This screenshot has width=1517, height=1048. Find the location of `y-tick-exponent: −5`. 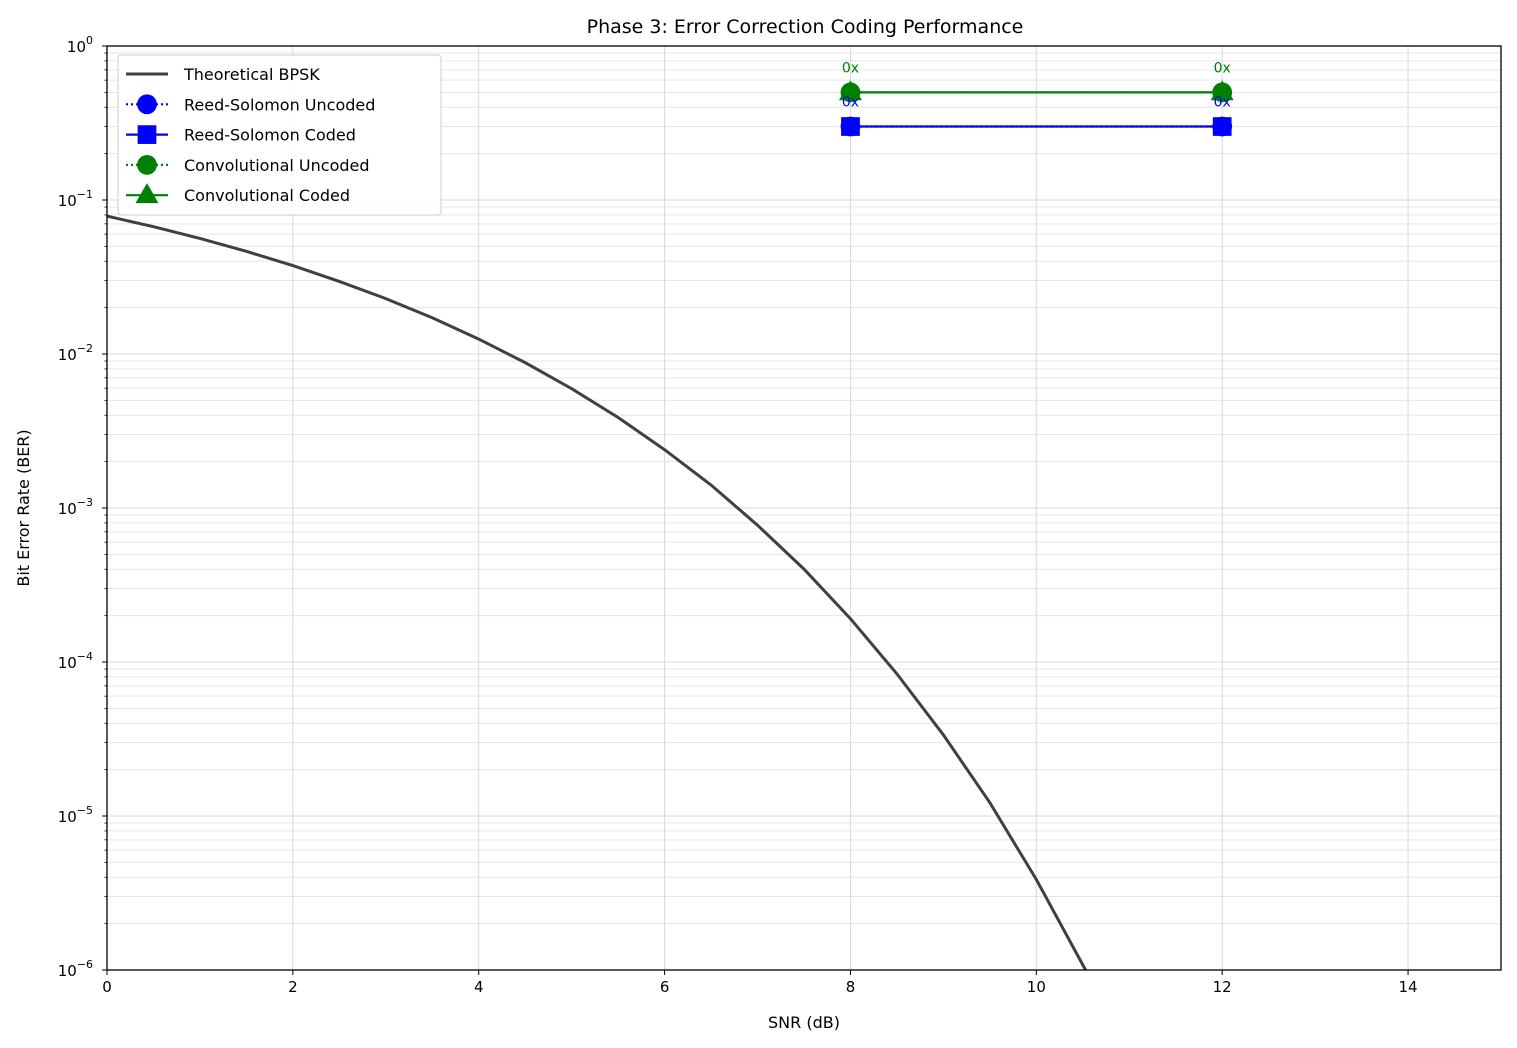

y-tick-exponent: −5 is located at coordinates (85, 810).